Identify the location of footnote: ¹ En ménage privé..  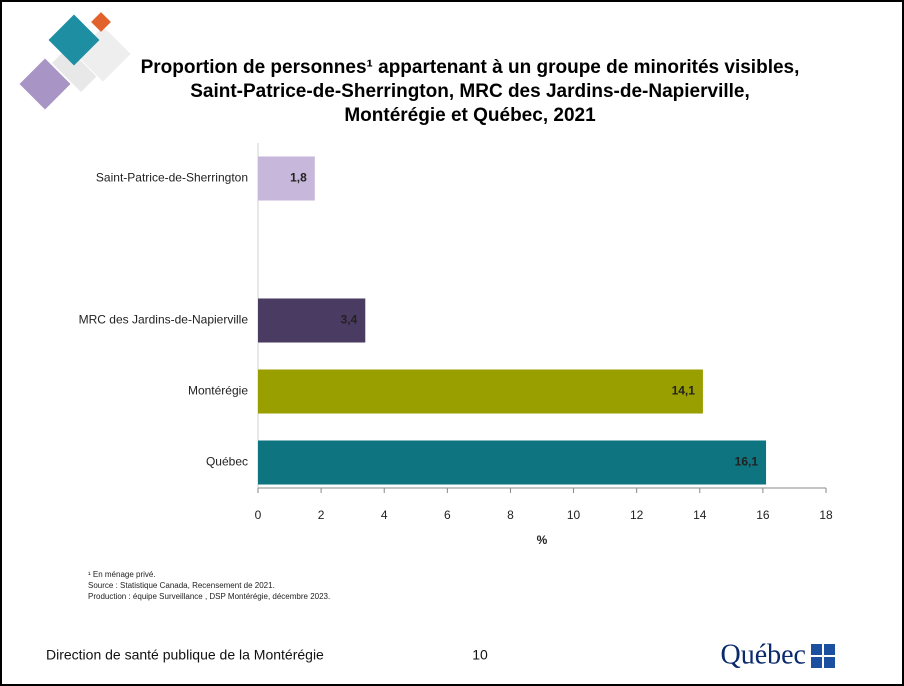
(122, 574).